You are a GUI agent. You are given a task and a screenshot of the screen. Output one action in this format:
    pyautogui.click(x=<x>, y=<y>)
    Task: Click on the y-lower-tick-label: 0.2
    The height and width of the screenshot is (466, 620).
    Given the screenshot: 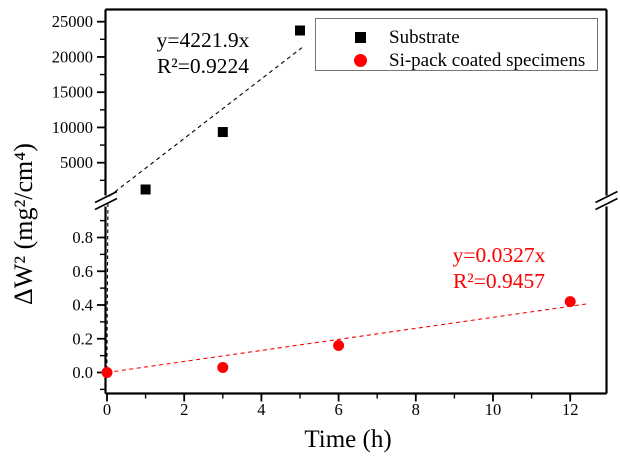 What is the action you would take?
    pyautogui.click(x=82, y=338)
    